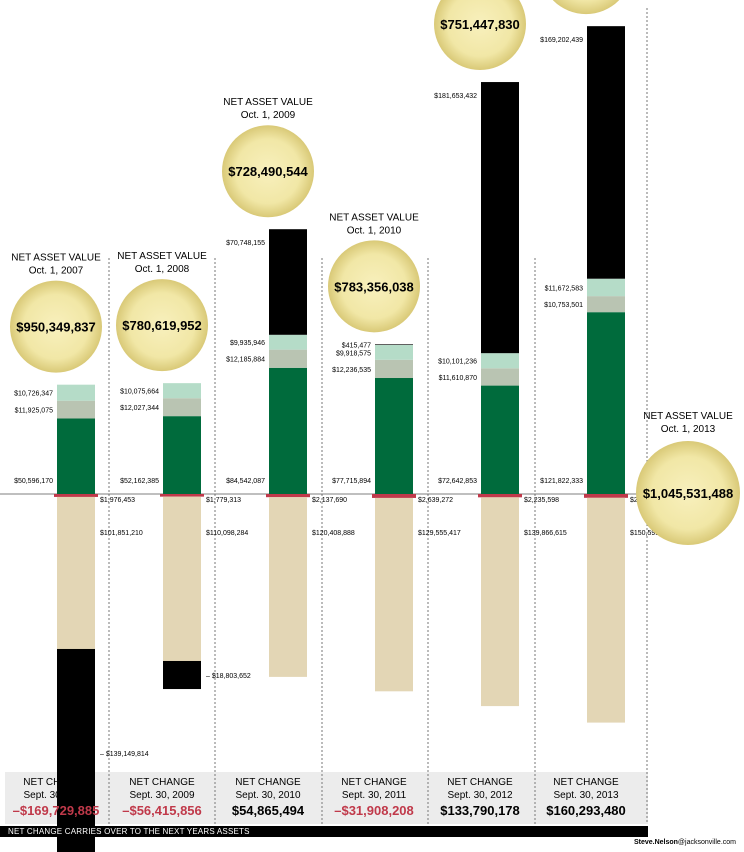  What do you see at coordinates (545, 533) in the screenshot?
I see `negative-label-2: $139,866,615` at bounding box center [545, 533].